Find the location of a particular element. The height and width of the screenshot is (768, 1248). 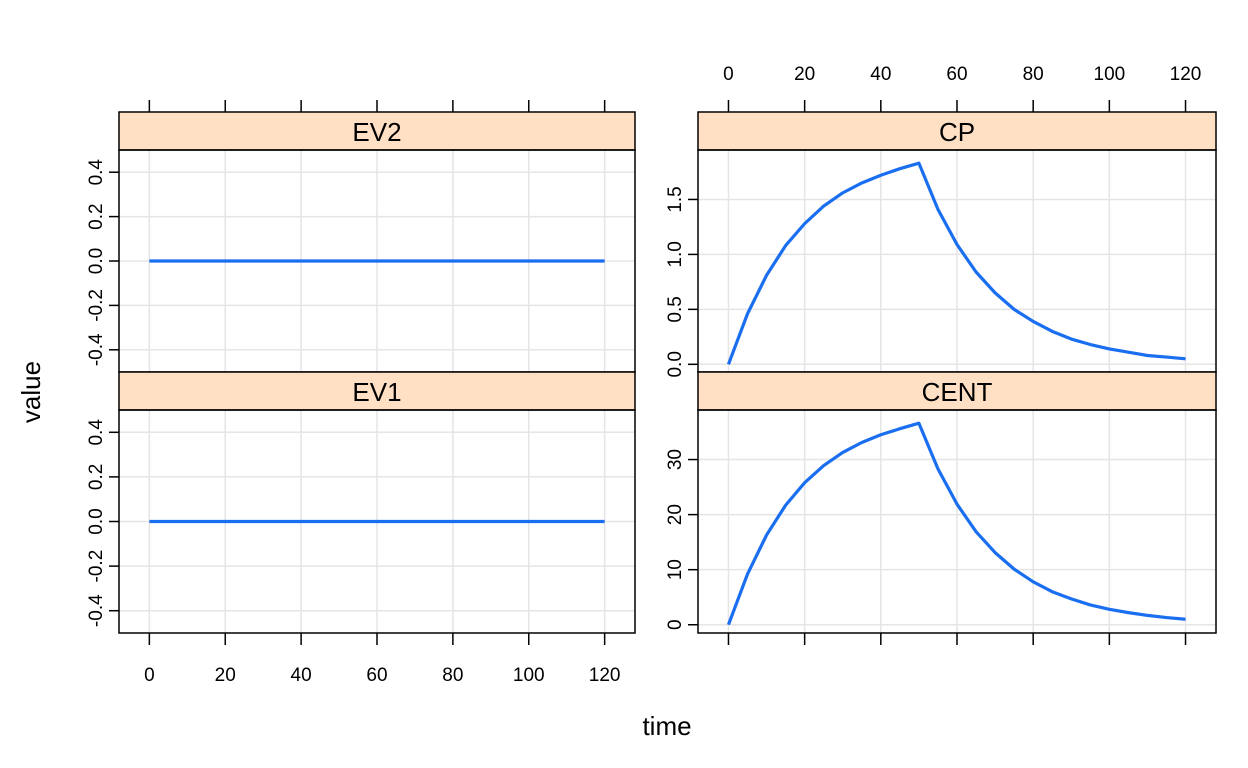

x-axis-title: time is located at coordinates (666, 726).